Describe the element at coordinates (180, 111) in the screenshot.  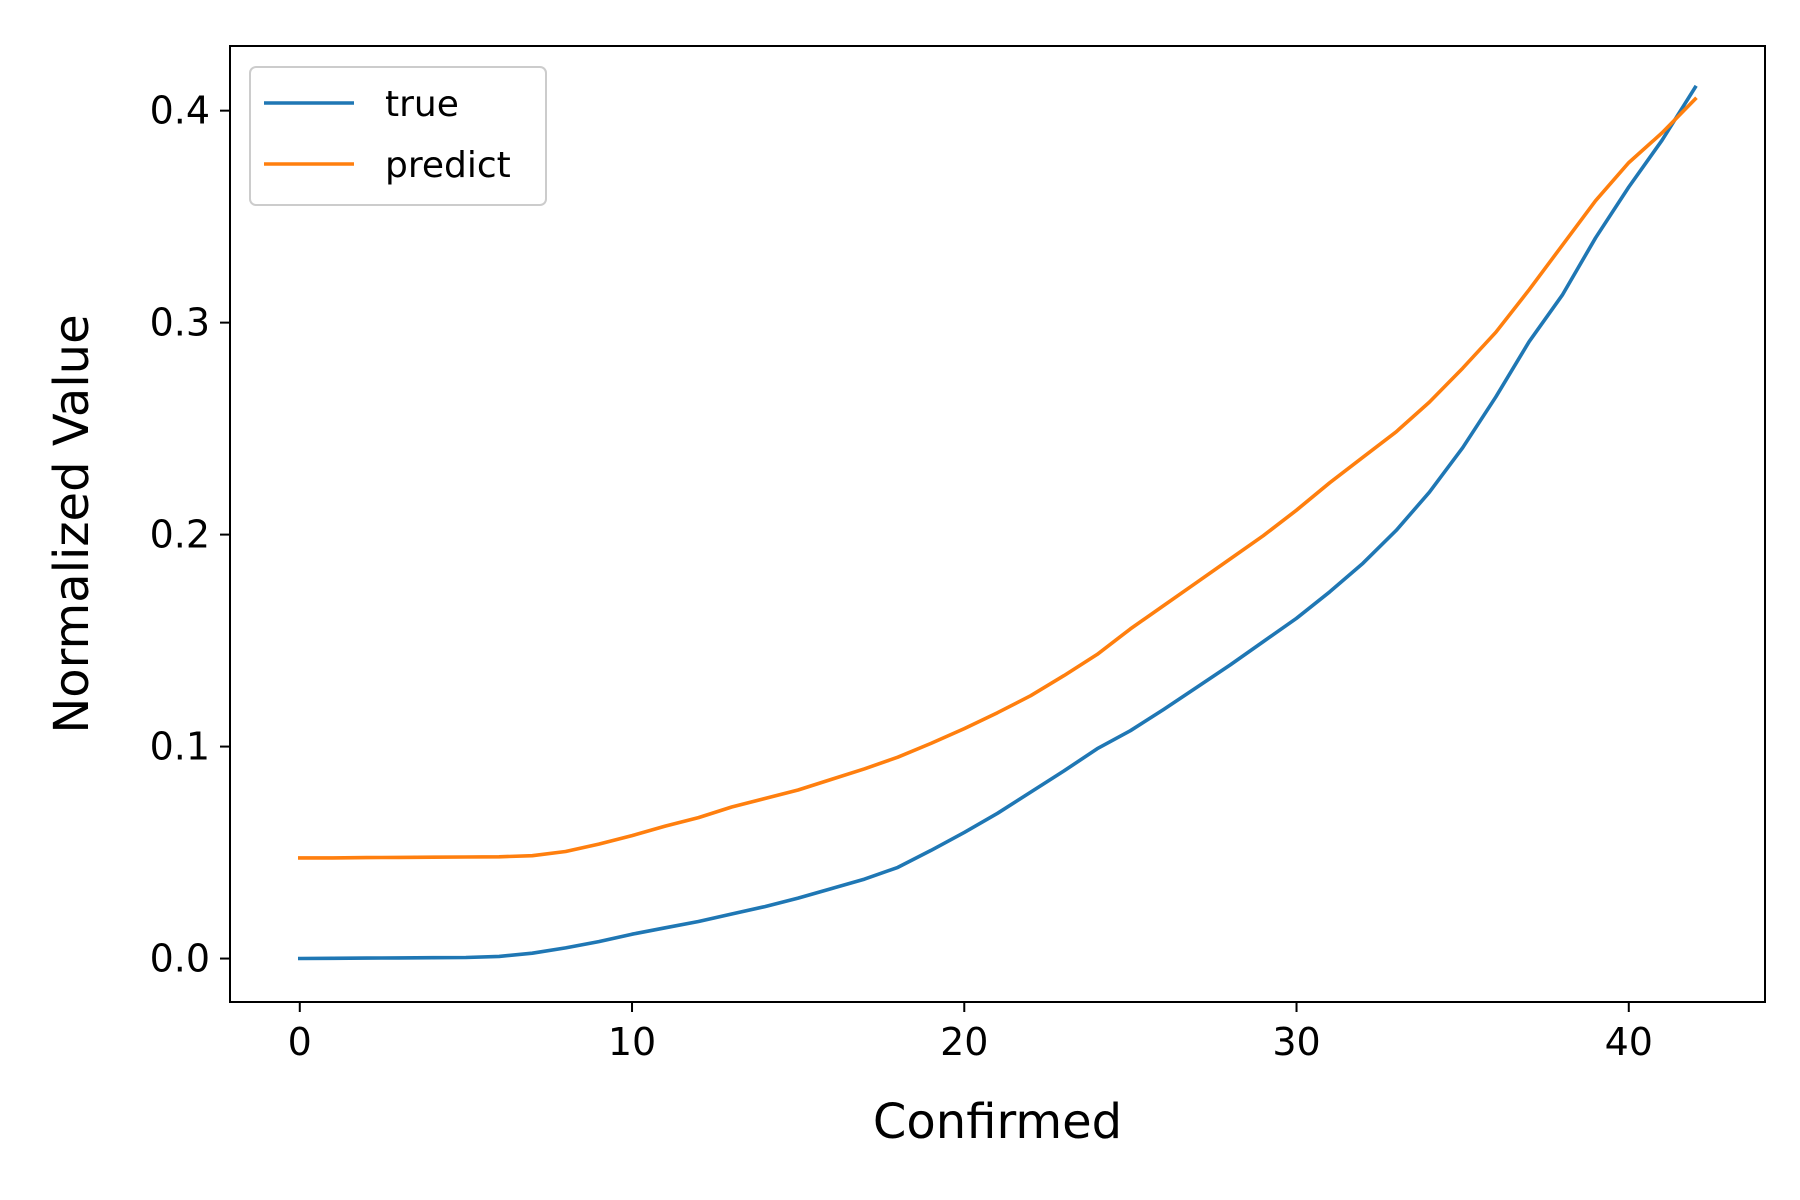
I see `y-tick-label: 0.4` at that location.